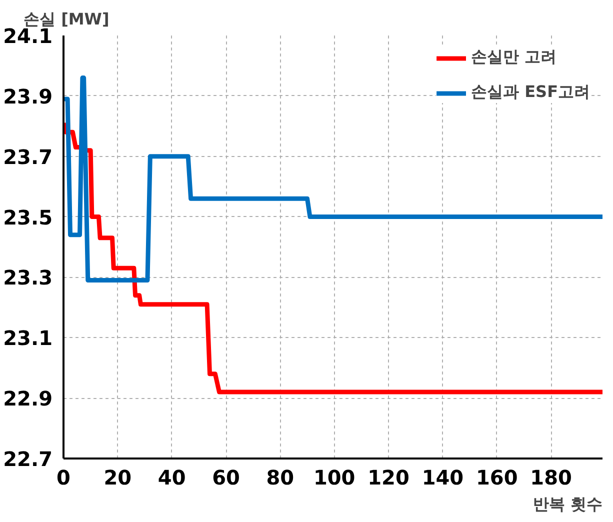 The image size is (613, 522). Describe the element at coordinates (567, 504) in the screenshot. I see `x-axis-title: 반복 횟수` at that location.